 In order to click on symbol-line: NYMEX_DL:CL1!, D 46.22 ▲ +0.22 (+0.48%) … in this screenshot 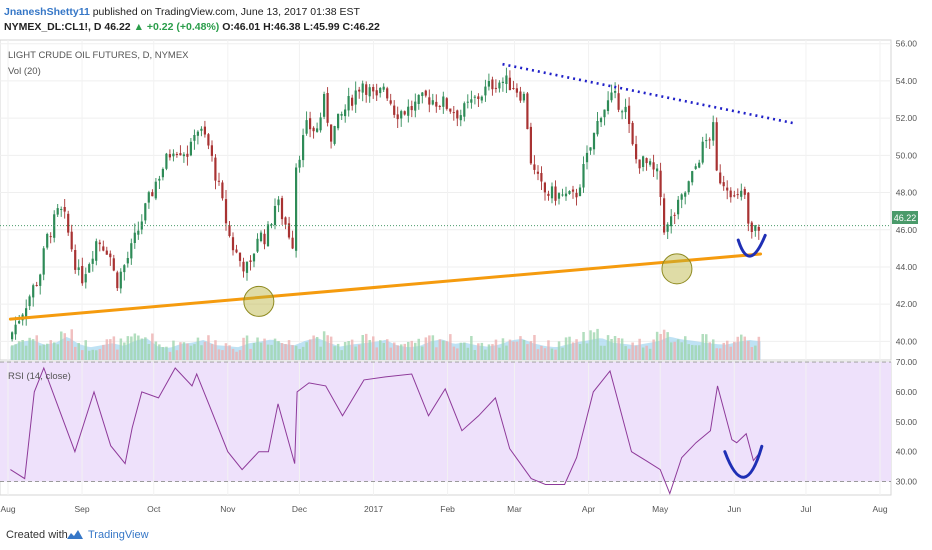, I will do `click(192, 27)`.